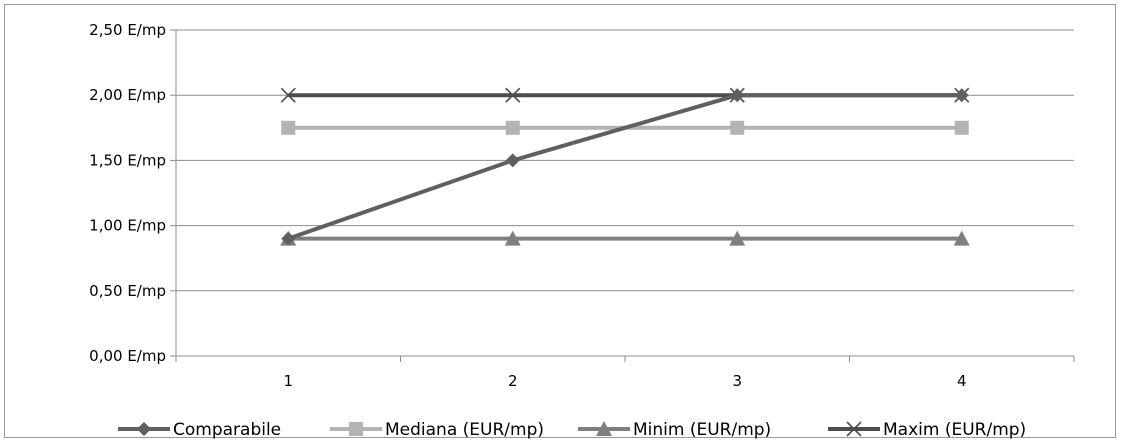  I want to click on legend-item-2: Minim (EUR/mp), so click(674, 430).